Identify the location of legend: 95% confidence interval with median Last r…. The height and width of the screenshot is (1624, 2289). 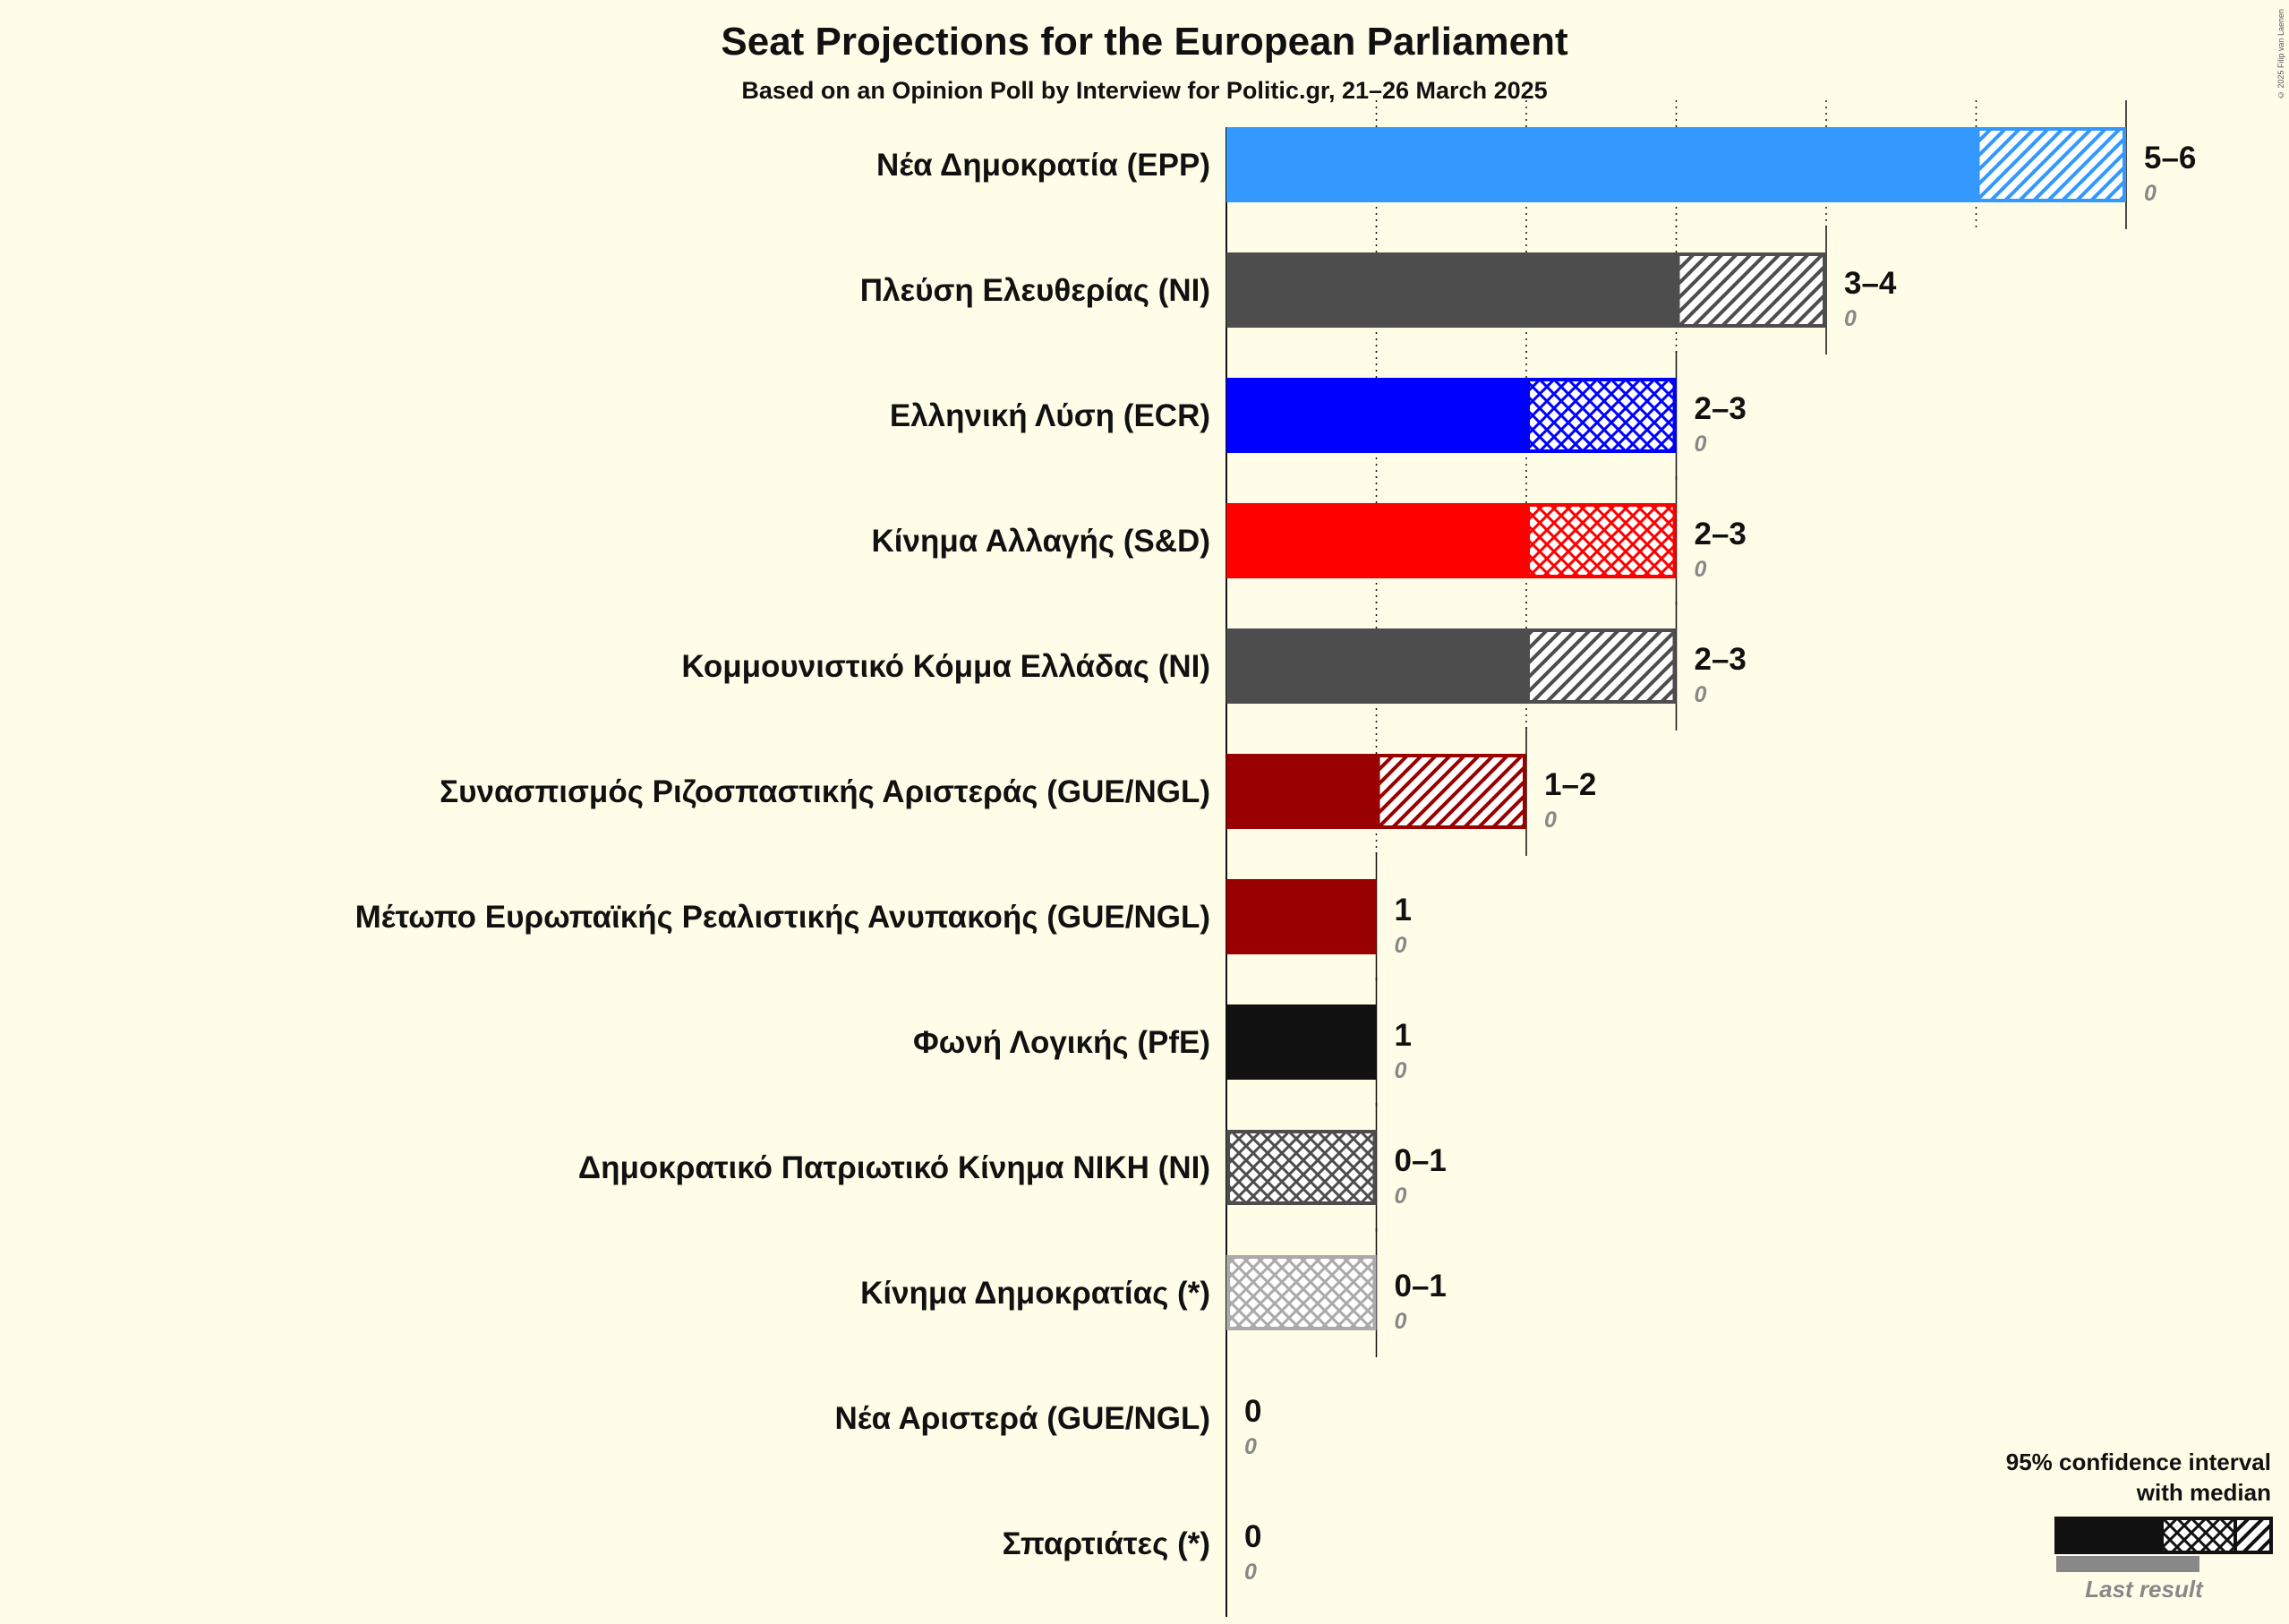
(2139, 1526).